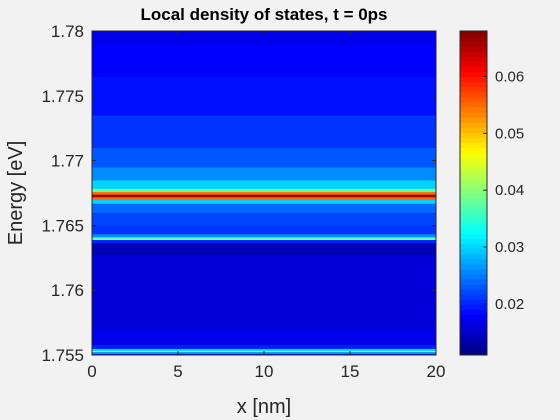  What do you see at coordinates (67, 161) in the screenshot?
I see `y-tick-label: 1.77` at bounding box center [67, 161].